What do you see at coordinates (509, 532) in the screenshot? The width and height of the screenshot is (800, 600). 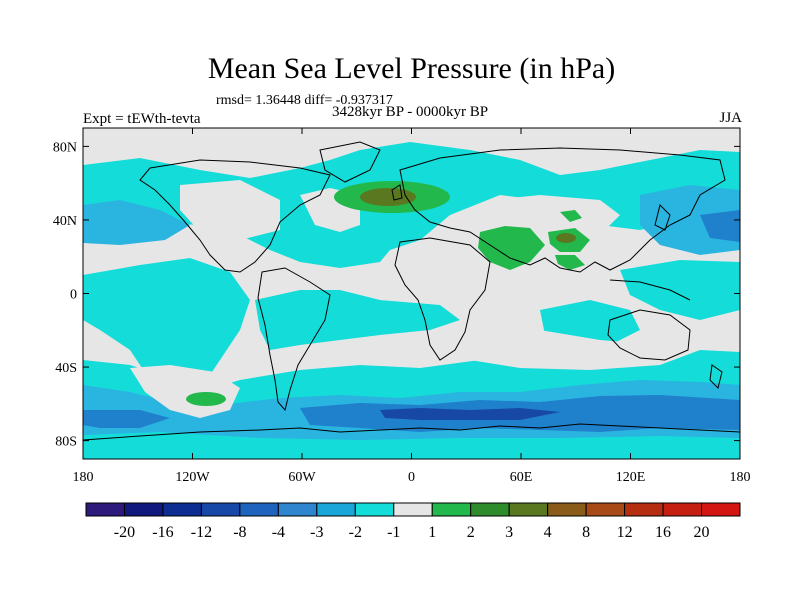 I see `colorbar-label: 3` at bounding box center [509, 532].